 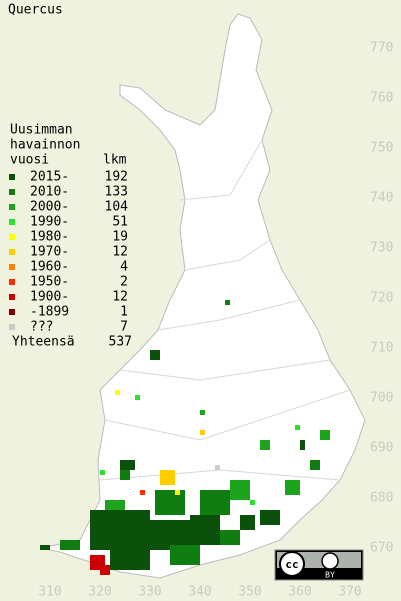 I want to click on total-count: 537, so click(x=120, y=342).